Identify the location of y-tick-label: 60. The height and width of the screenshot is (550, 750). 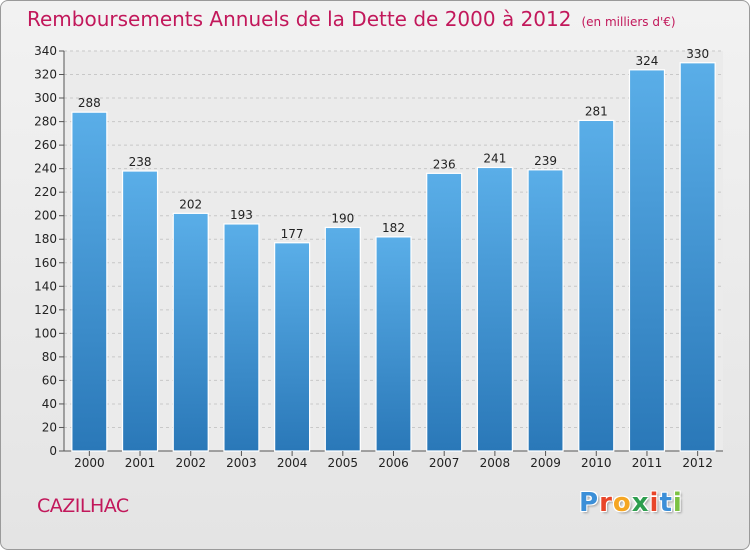
(49, 380).